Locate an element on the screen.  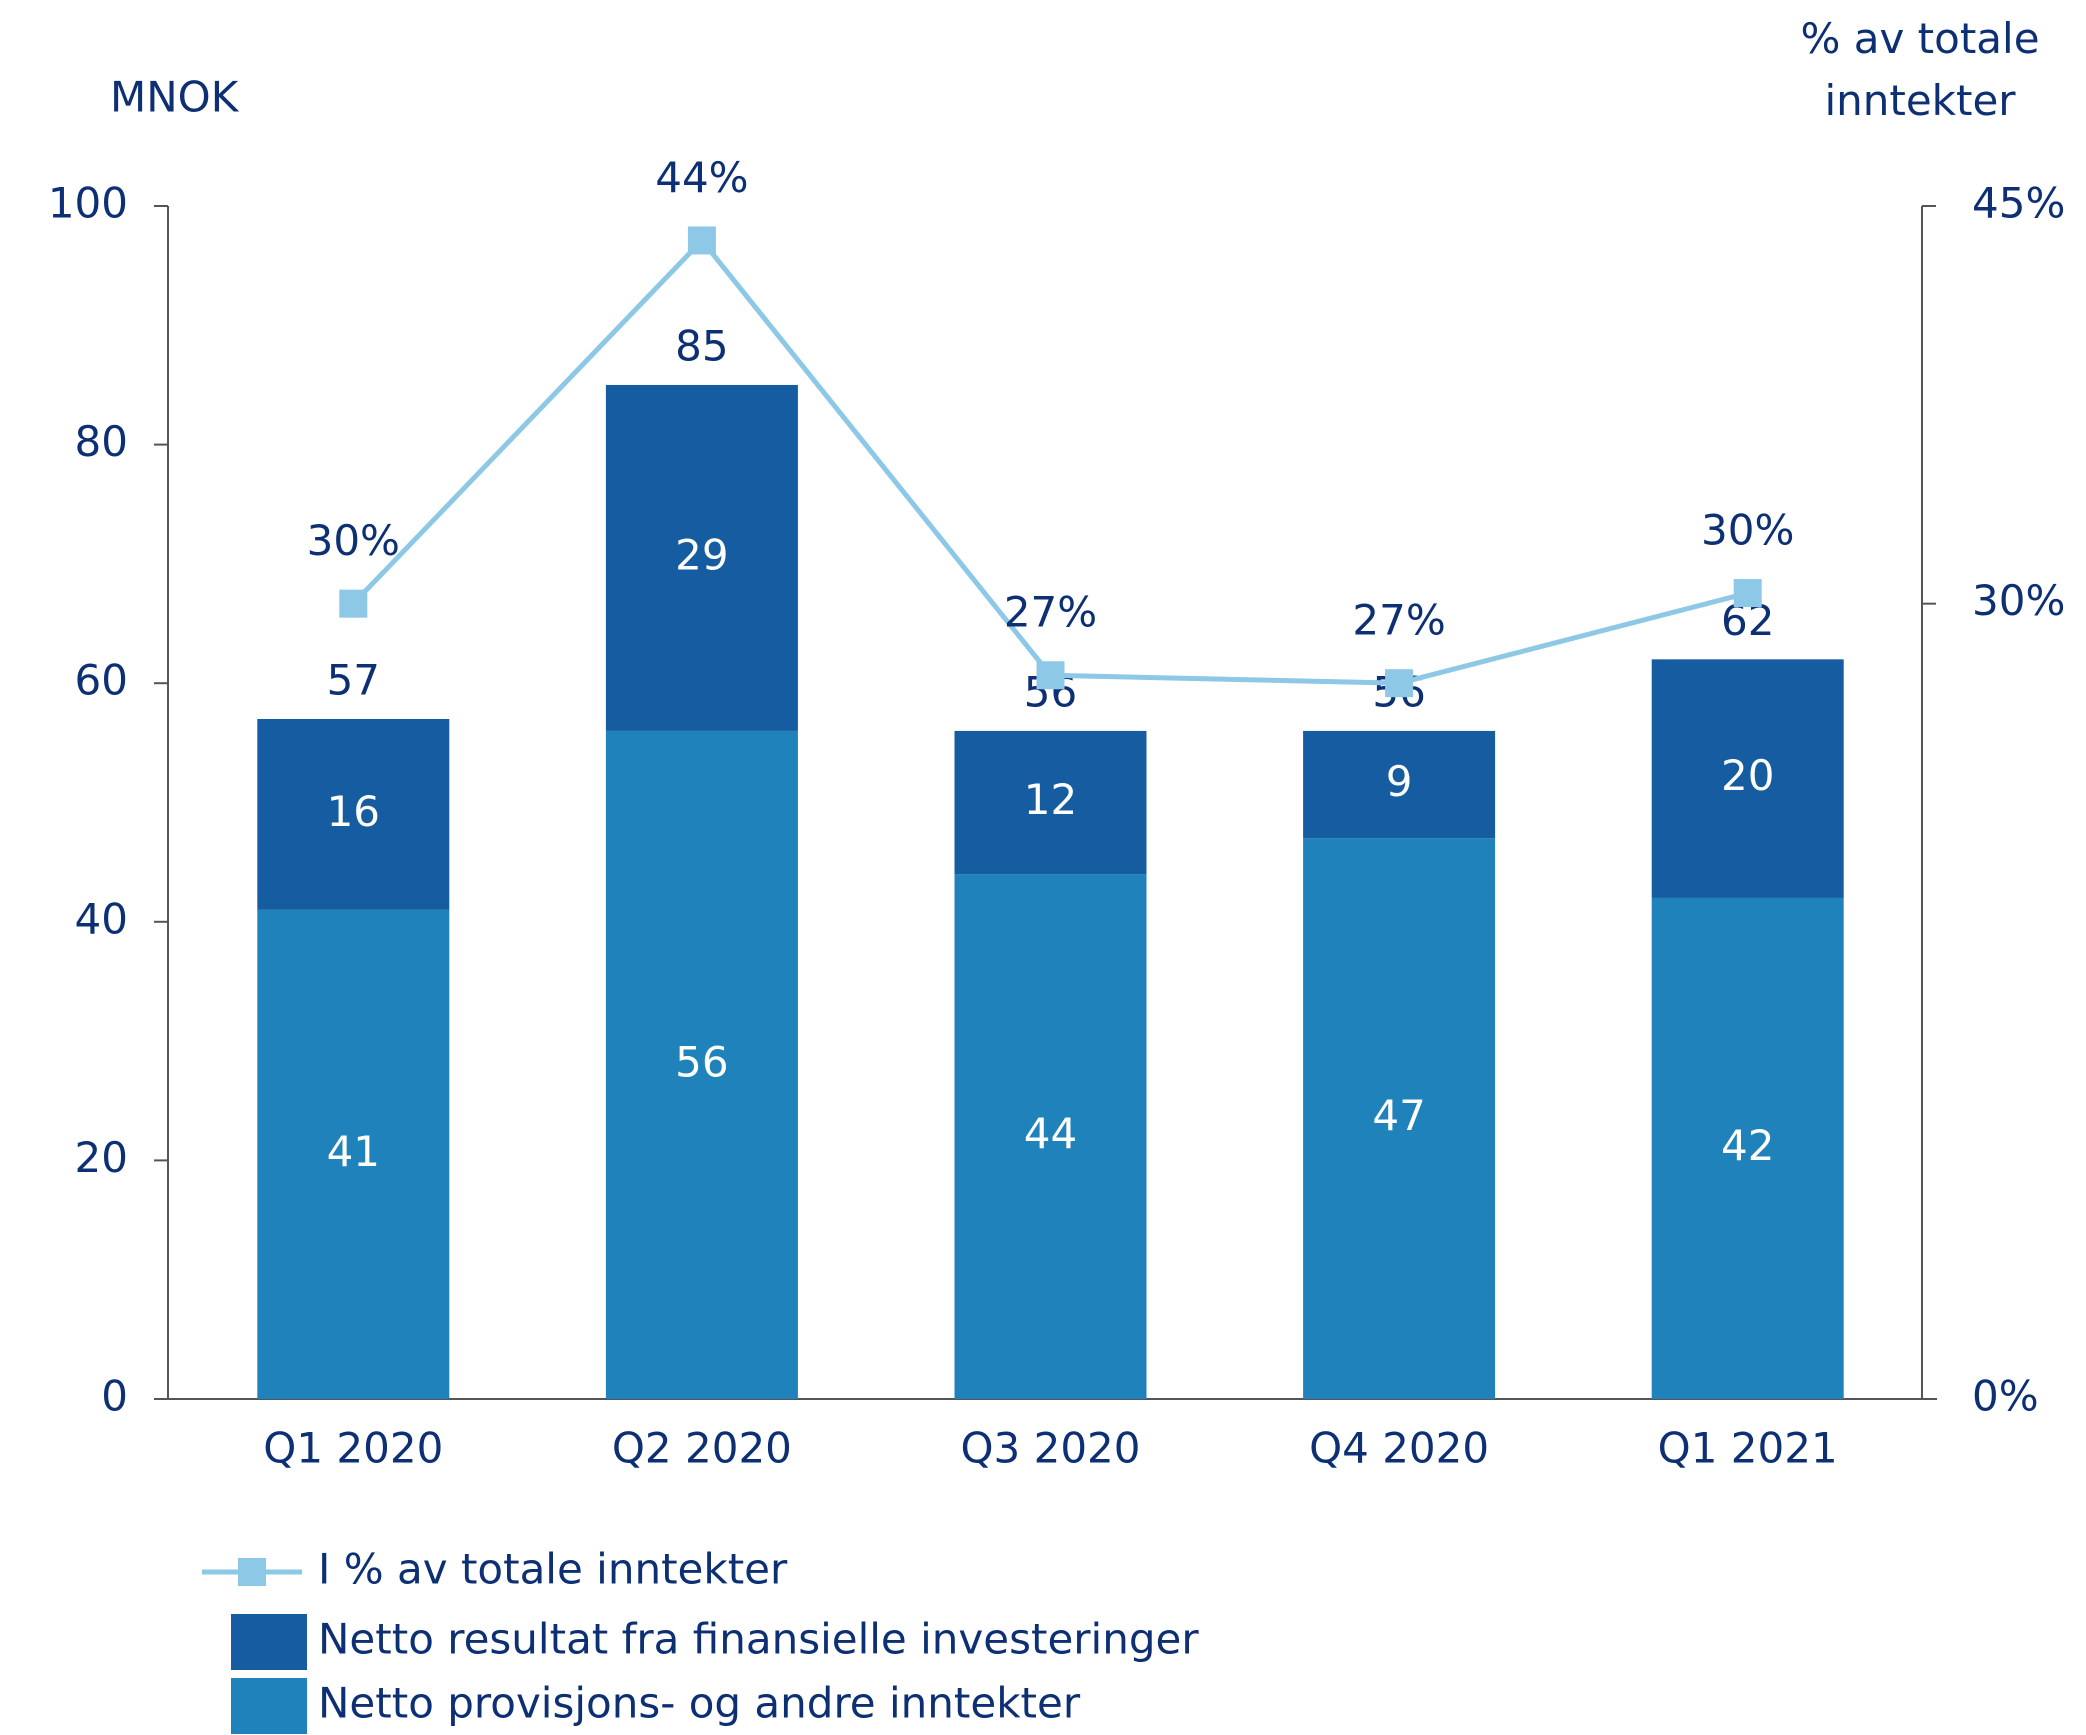
legend-label: Netto provisjons- og andre inntekter is located at coordinates (699, 1703).